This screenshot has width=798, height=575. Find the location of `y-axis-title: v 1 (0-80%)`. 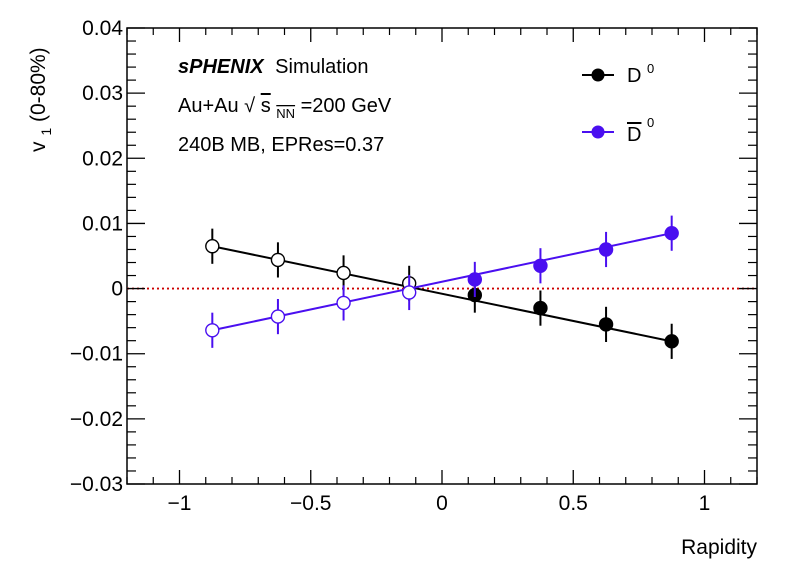

y-axis-title: v 1 (0-80%) is located at coordinates (41, 99).